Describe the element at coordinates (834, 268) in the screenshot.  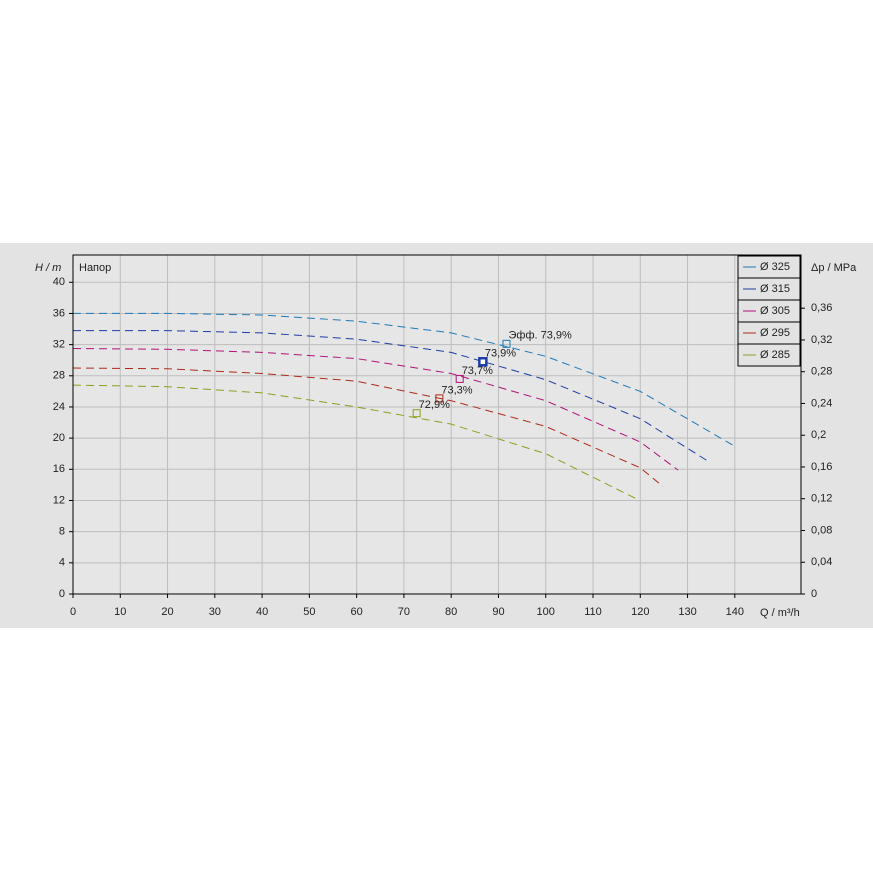
I see `y2-axis-label: Δp / MPa` at that location.